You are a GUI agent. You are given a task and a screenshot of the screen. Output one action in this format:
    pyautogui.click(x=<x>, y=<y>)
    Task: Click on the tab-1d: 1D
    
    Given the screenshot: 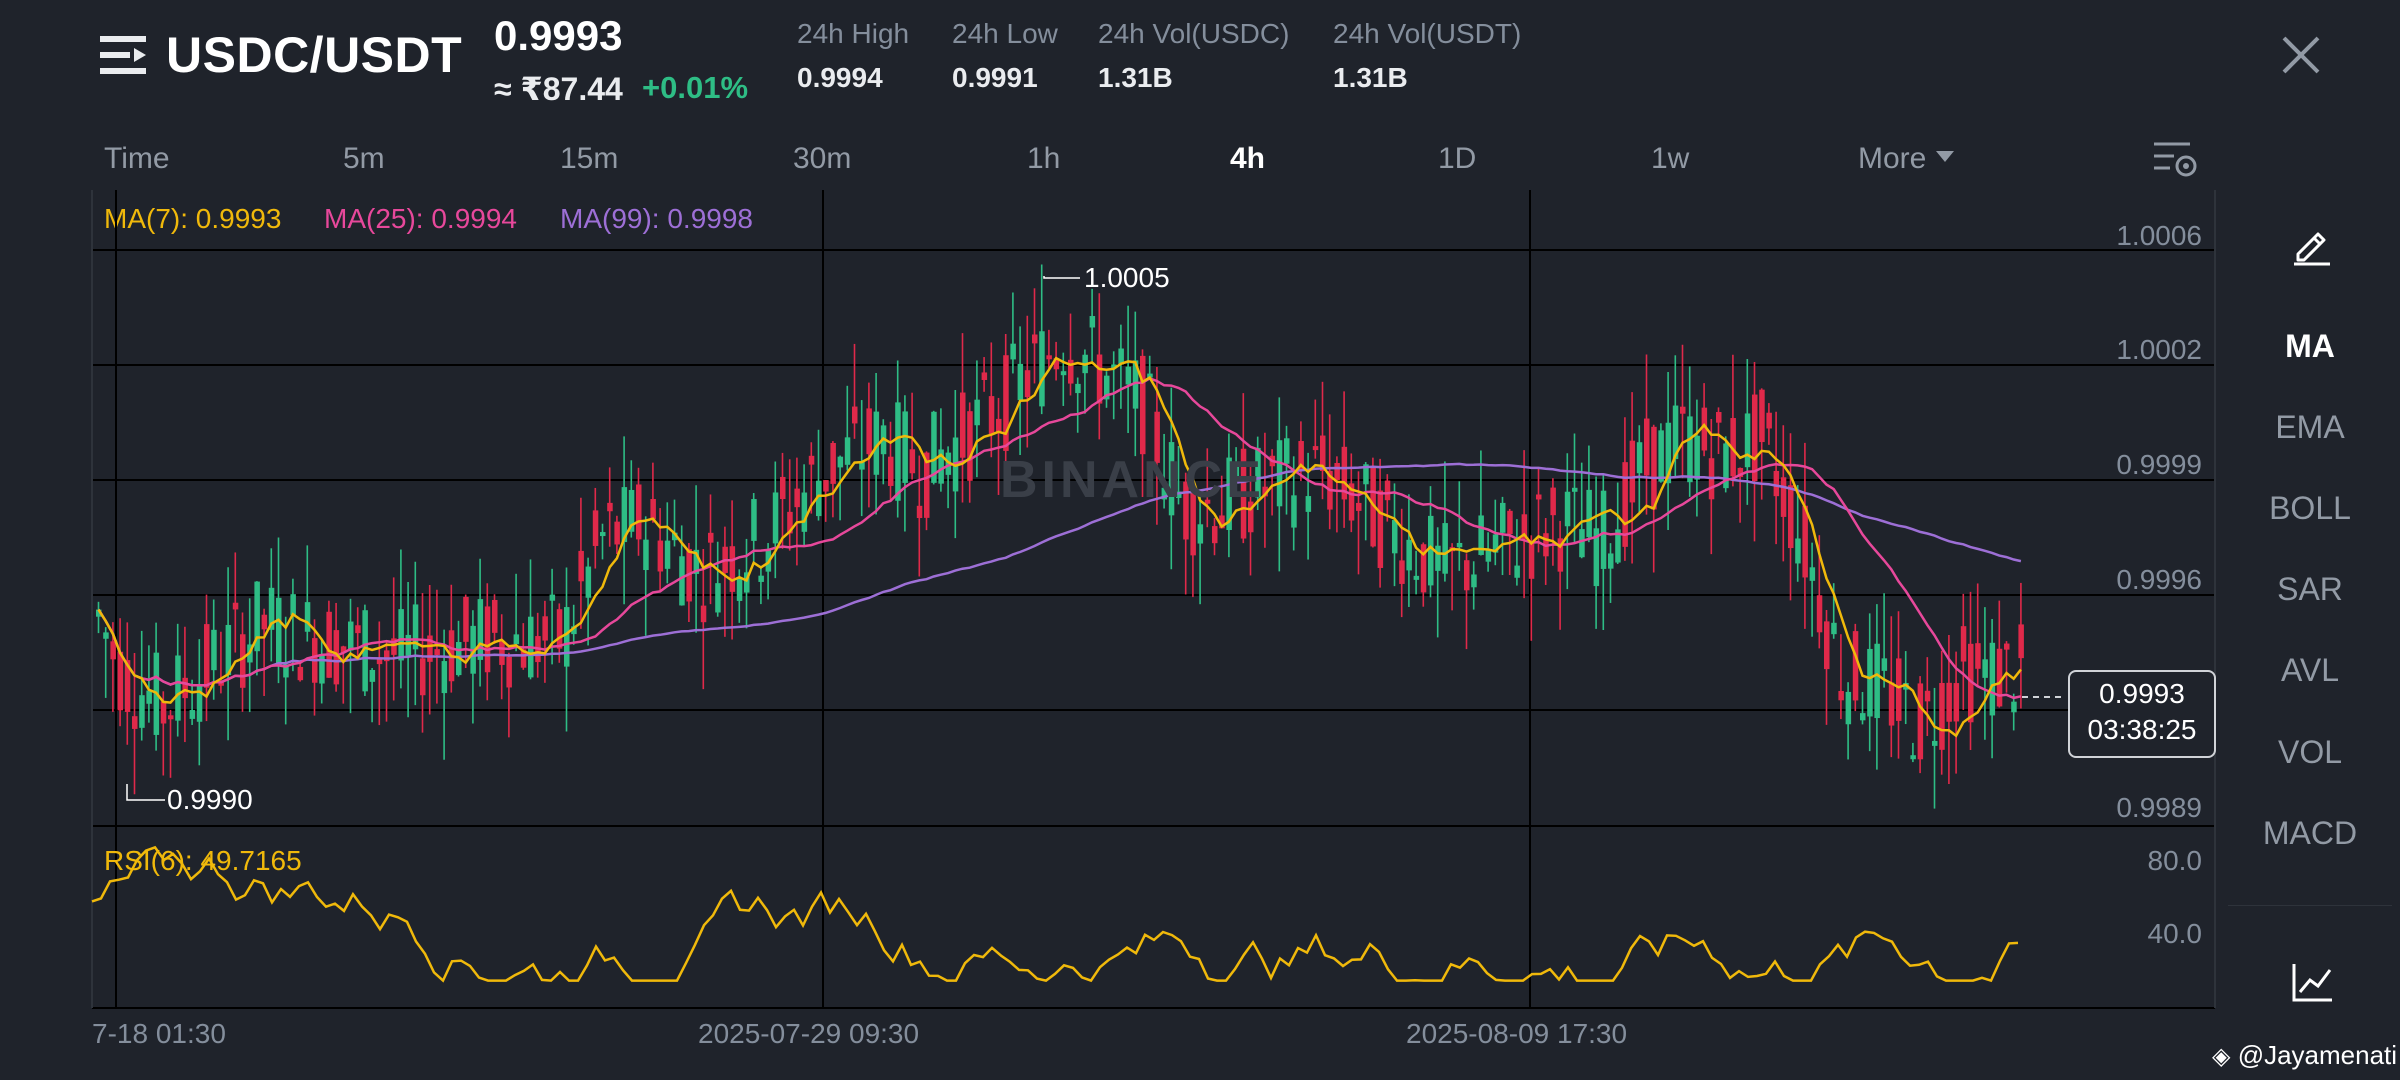 What is the action you would take?
    pyautogui.click(x=1457, y=158)
    